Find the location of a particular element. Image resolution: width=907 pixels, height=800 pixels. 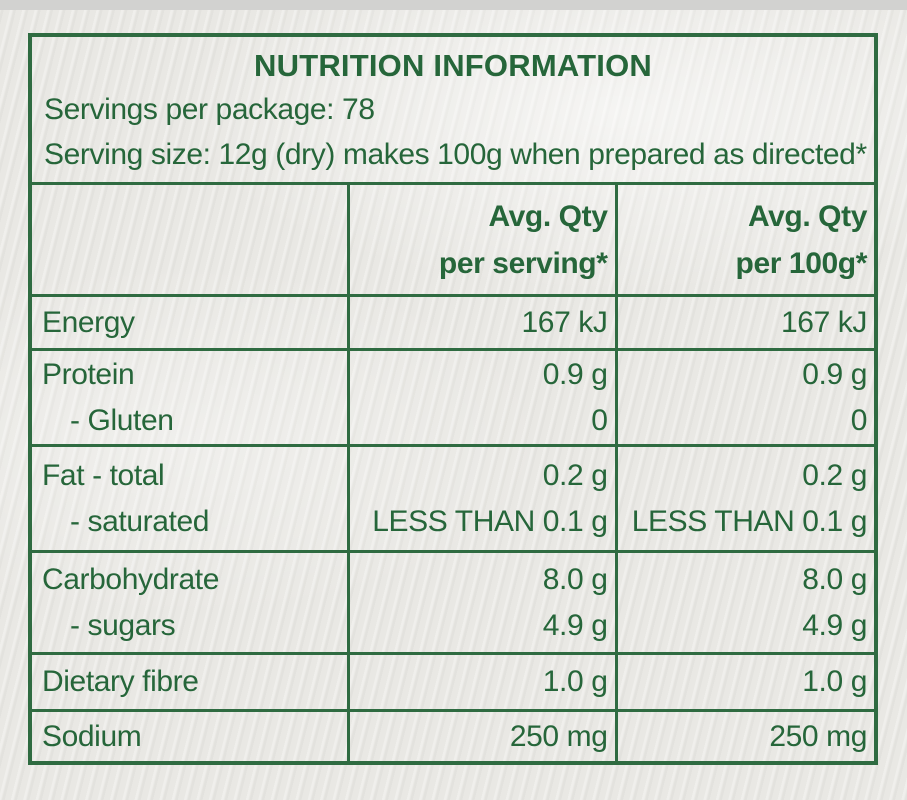

per-100g-value: 0.2 g is located at coordinates (834, 475).